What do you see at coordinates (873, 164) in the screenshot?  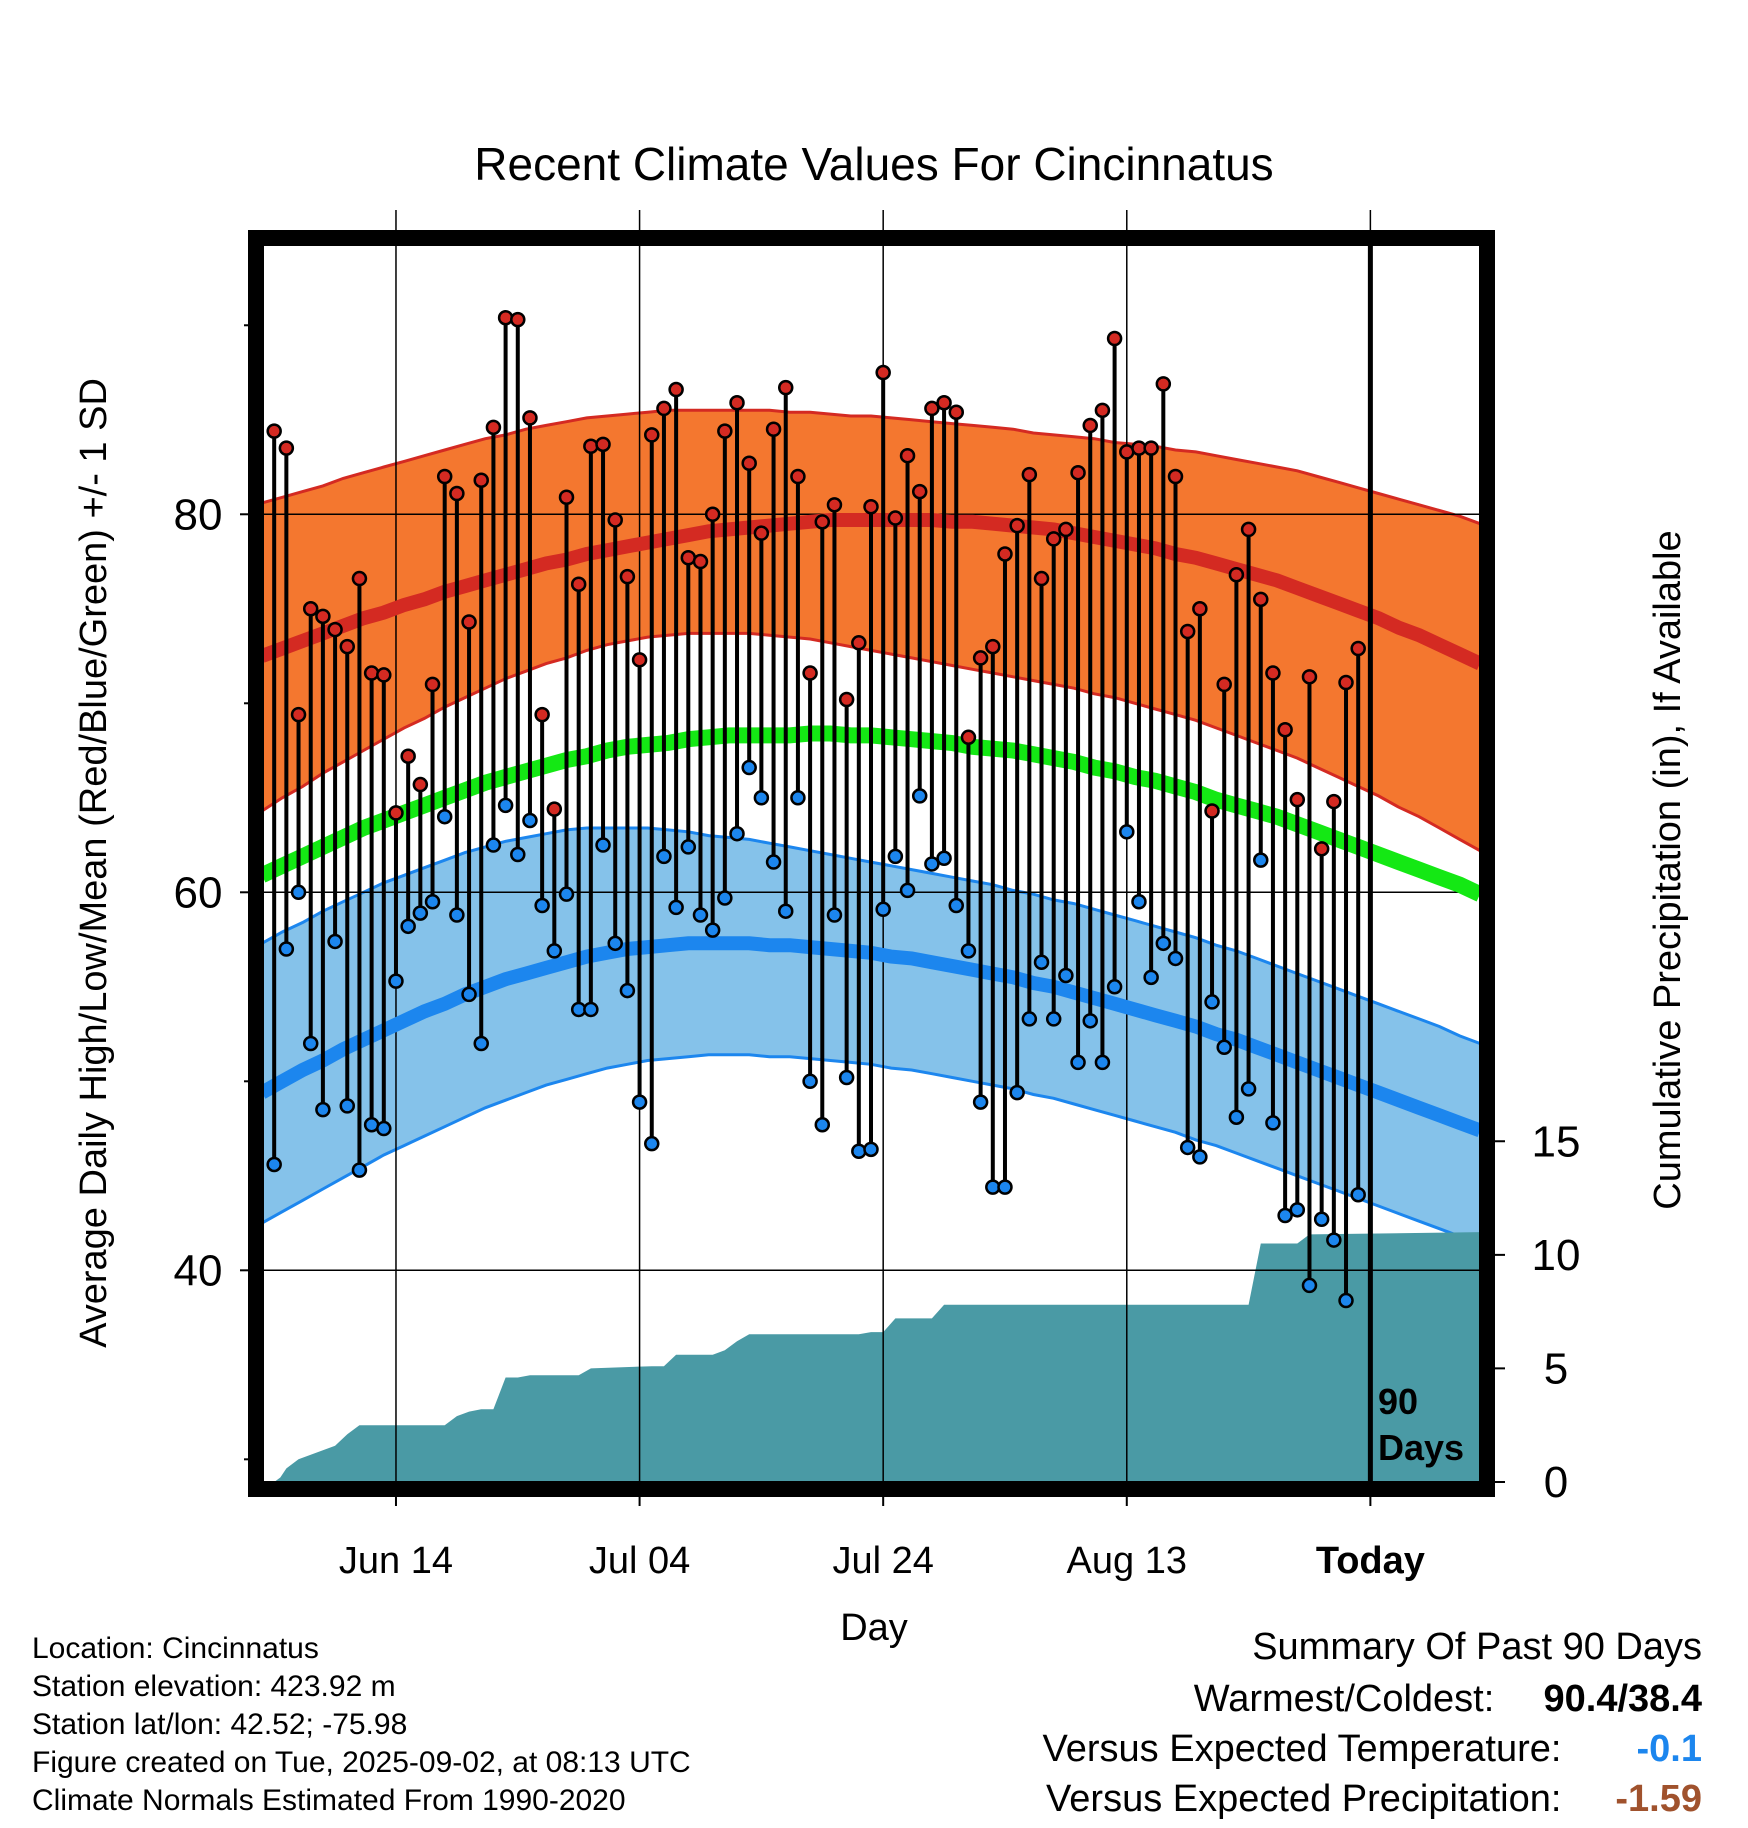 I see `chart-title: Recent Climate Values For Cincinnatus` at bounding box center [873, 164].